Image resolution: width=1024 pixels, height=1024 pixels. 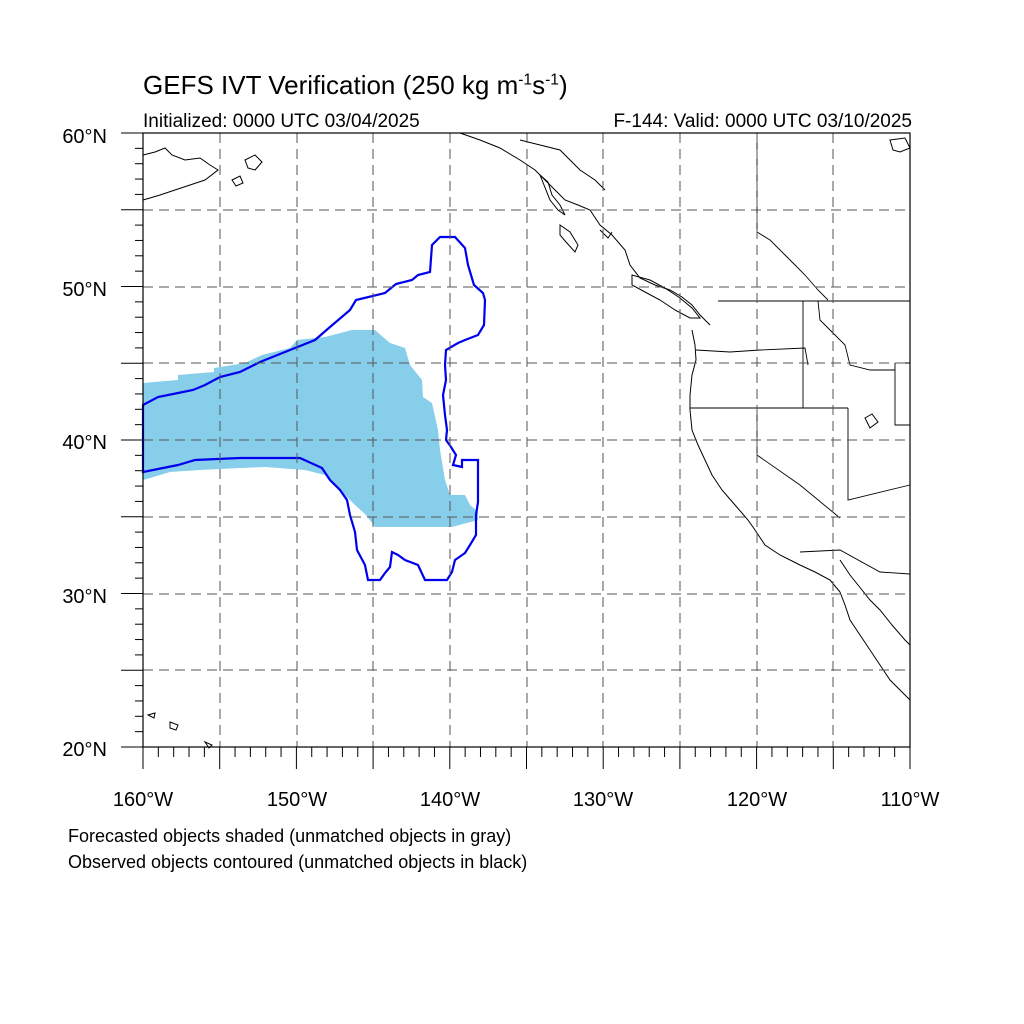 I want to click on lon-label-130w: 130°W, so click(x=603, y=800).